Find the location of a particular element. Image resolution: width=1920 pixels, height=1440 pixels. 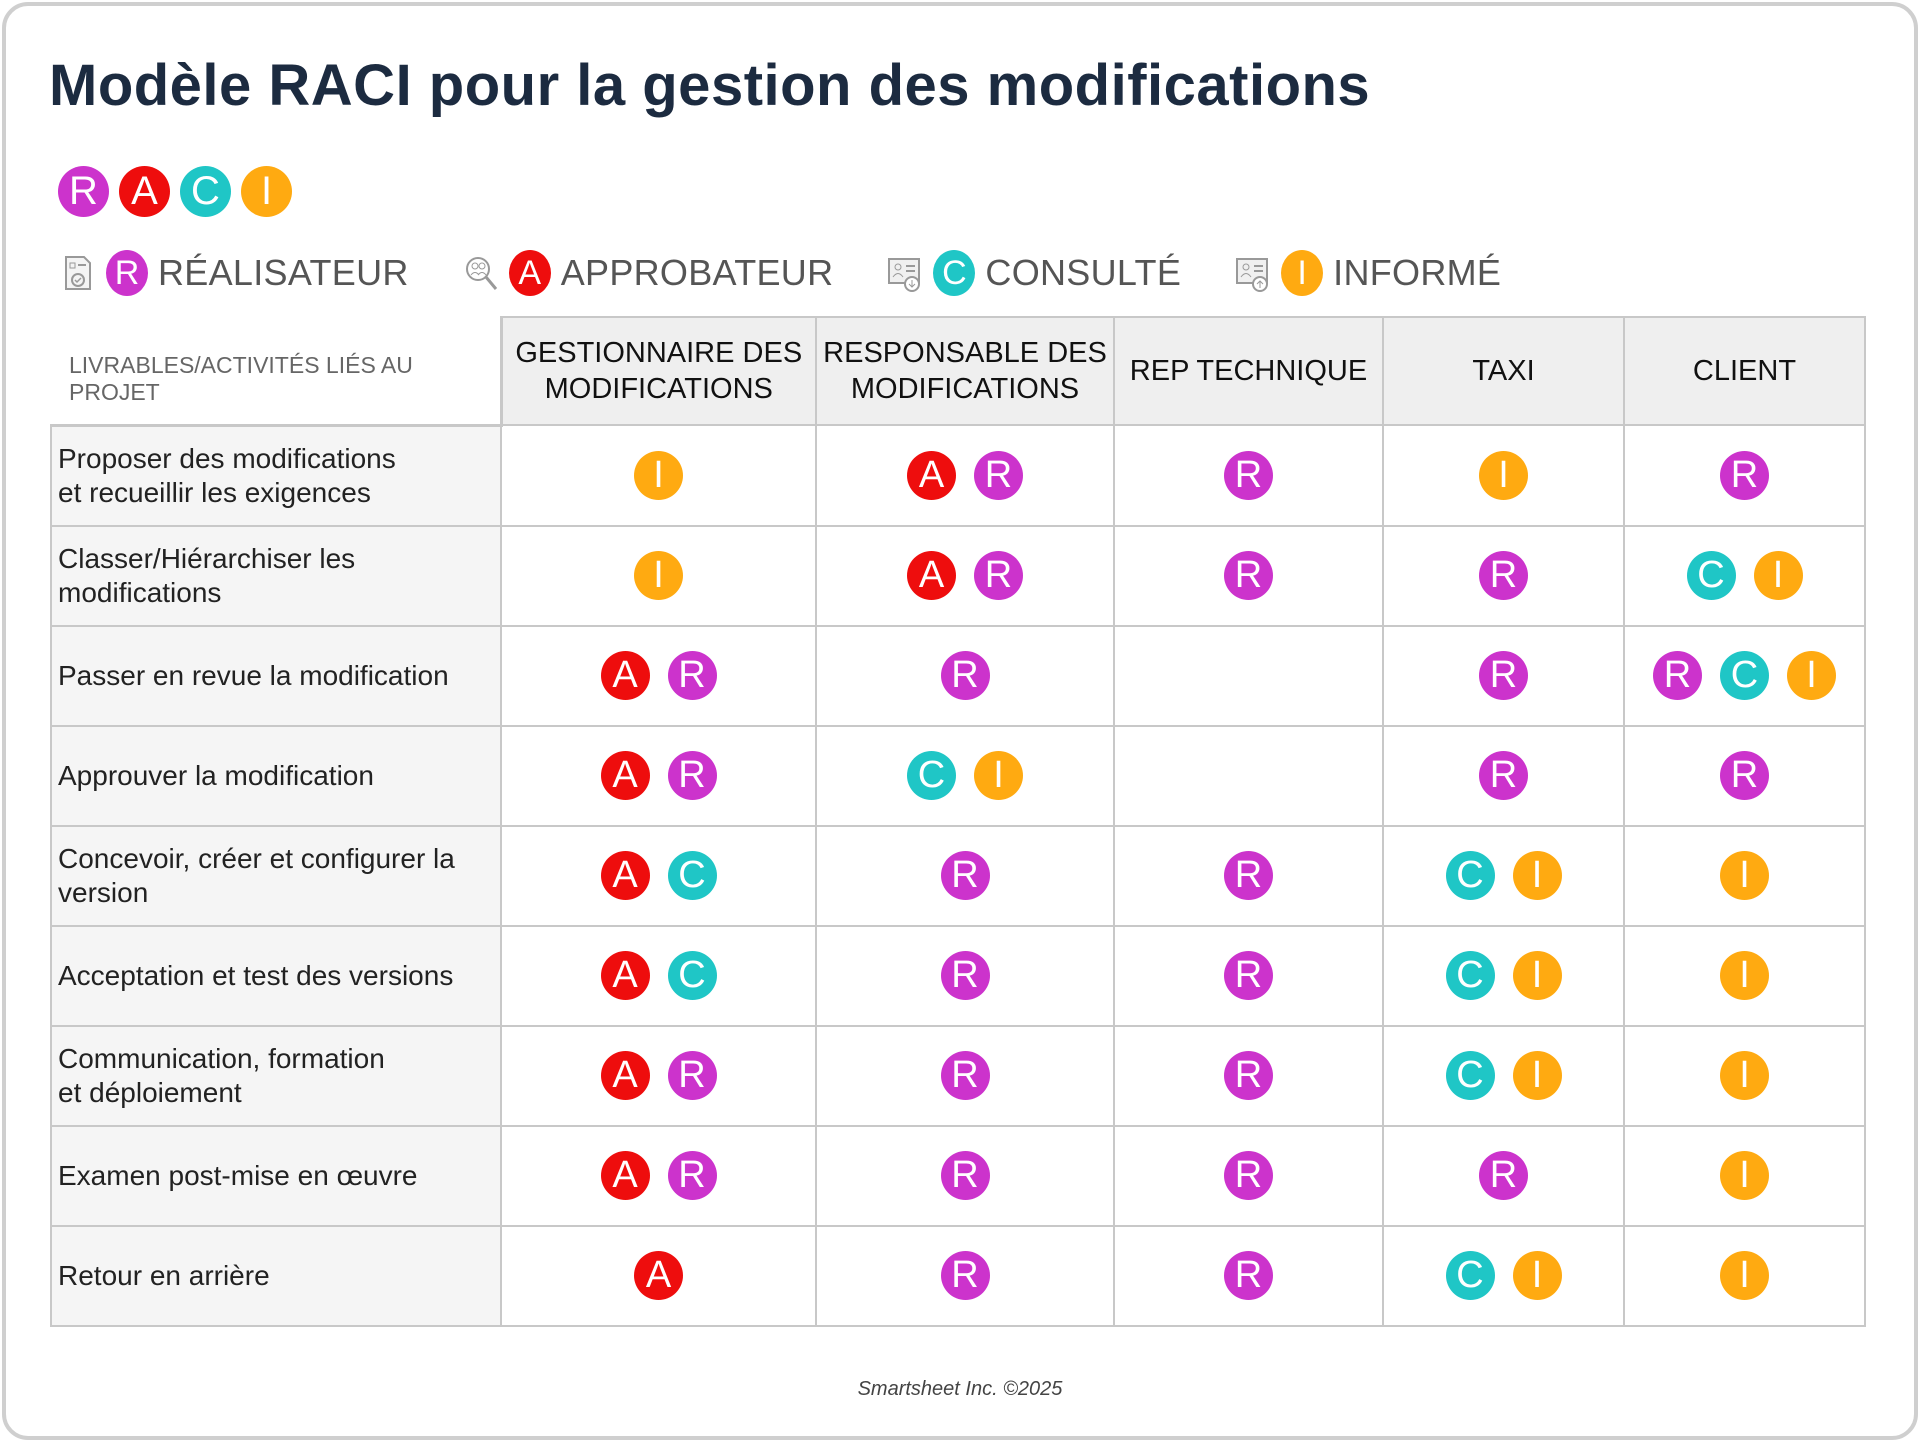

column-header: GESTIONNAIRE DES MODIFICATIONS is located at coordinates (658, 371).